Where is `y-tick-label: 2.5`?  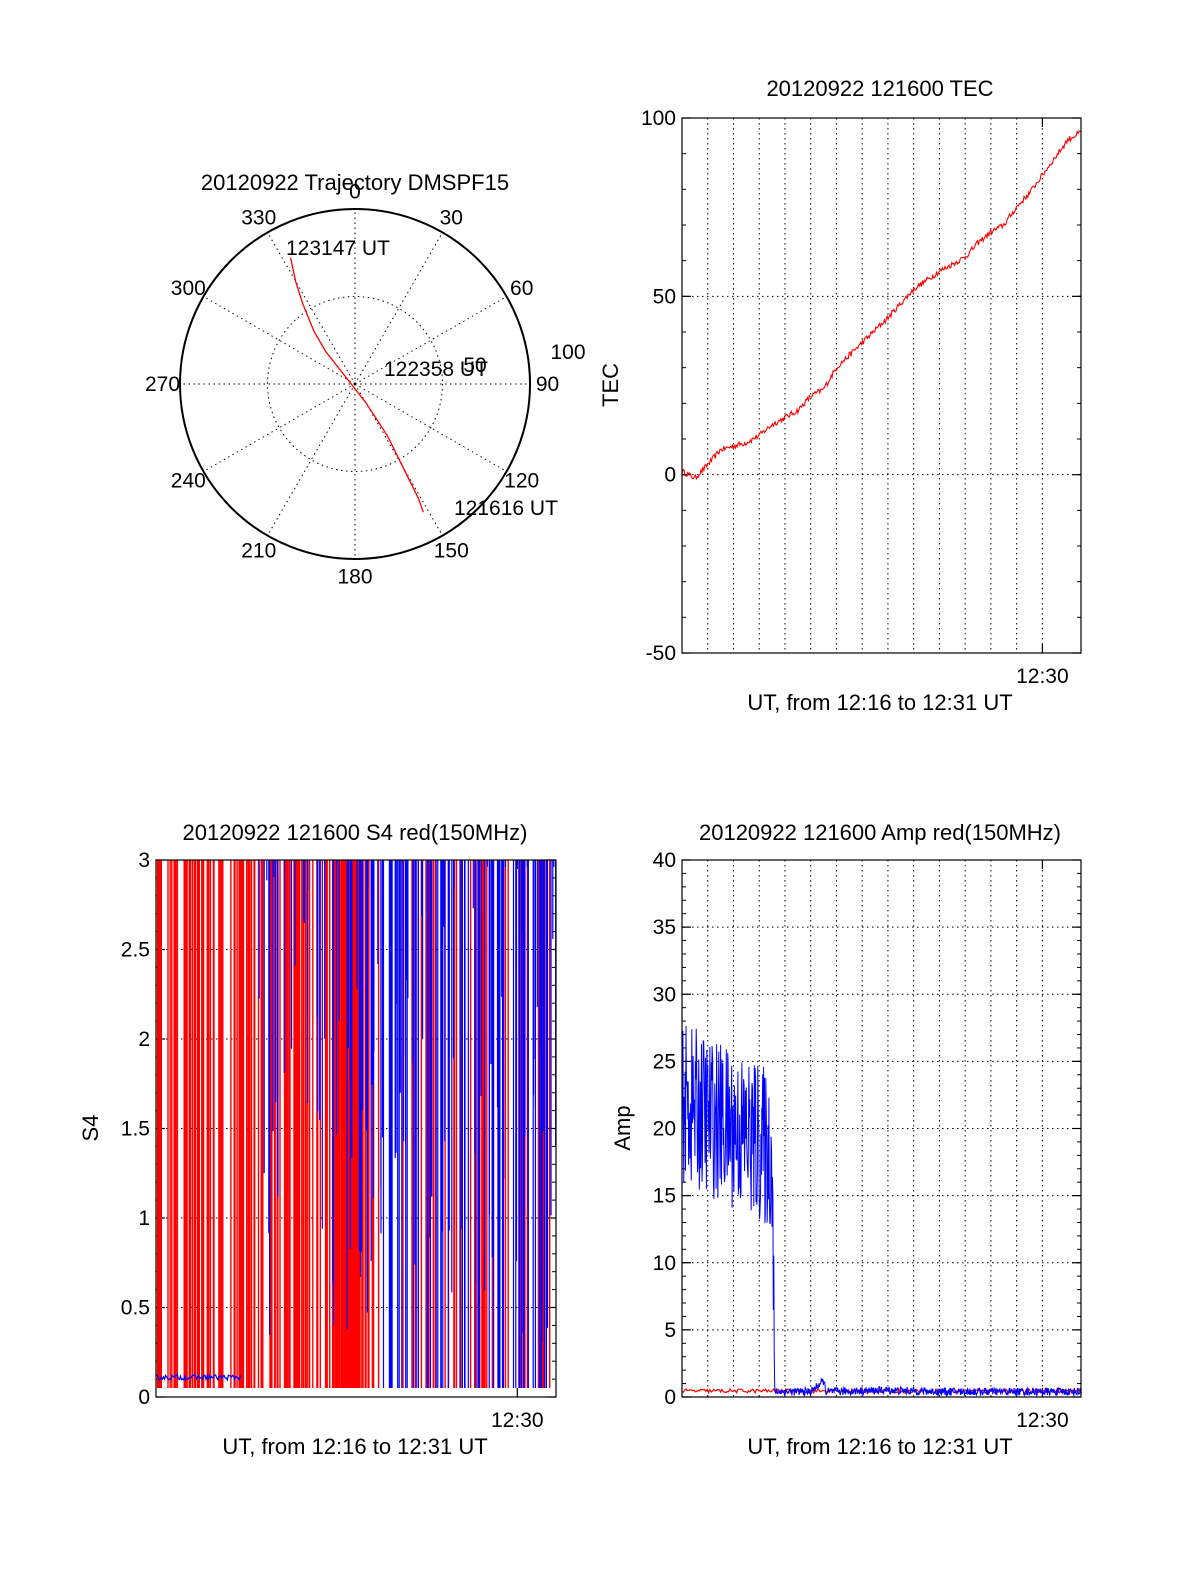
y-tick-label: 2.5 is located at coordinates (135, 950).